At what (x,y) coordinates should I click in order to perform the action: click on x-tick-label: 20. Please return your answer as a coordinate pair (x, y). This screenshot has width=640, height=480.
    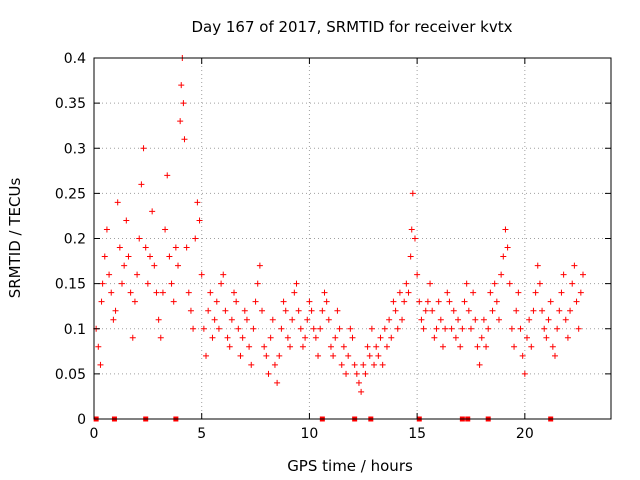
    Looking at the image, I should click on (525, 434).